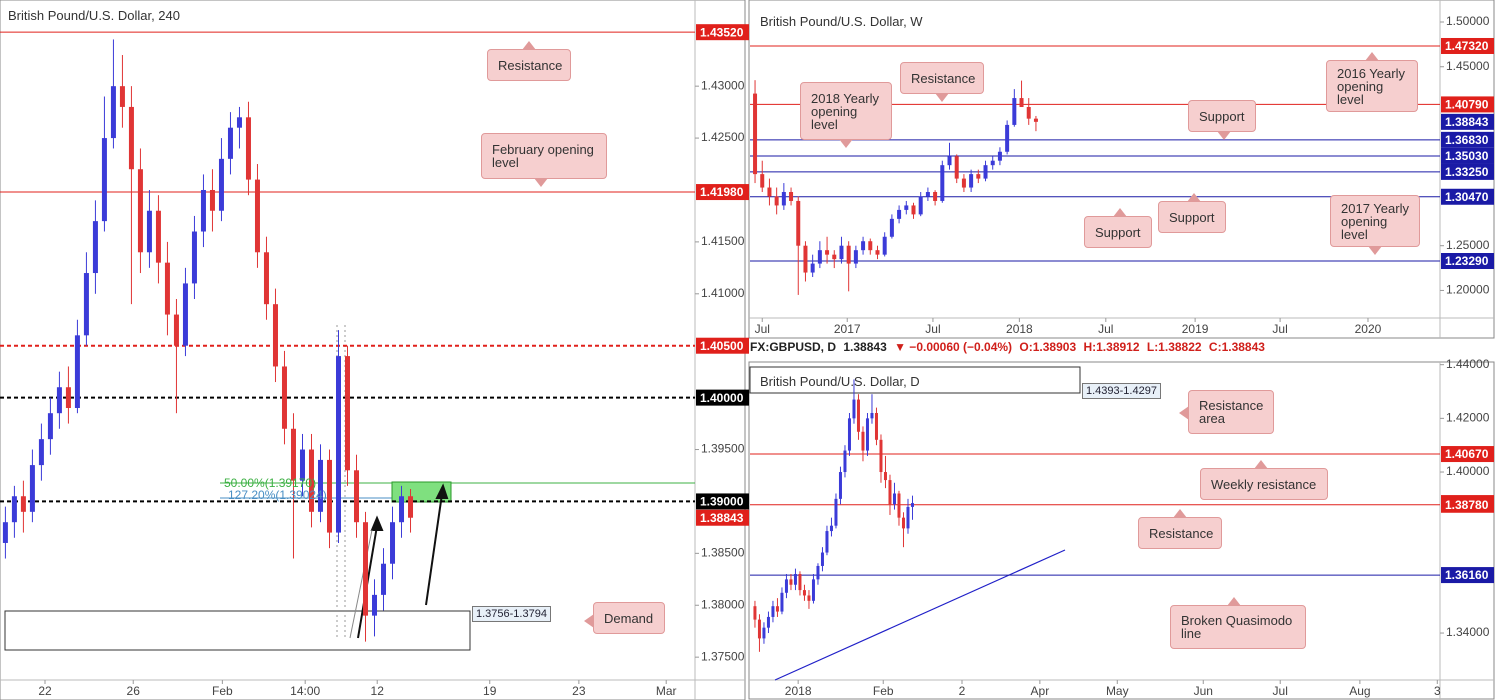 The image size is (1495, 700). I want to click on x-tick-label: Jun, so click(1203, 691).